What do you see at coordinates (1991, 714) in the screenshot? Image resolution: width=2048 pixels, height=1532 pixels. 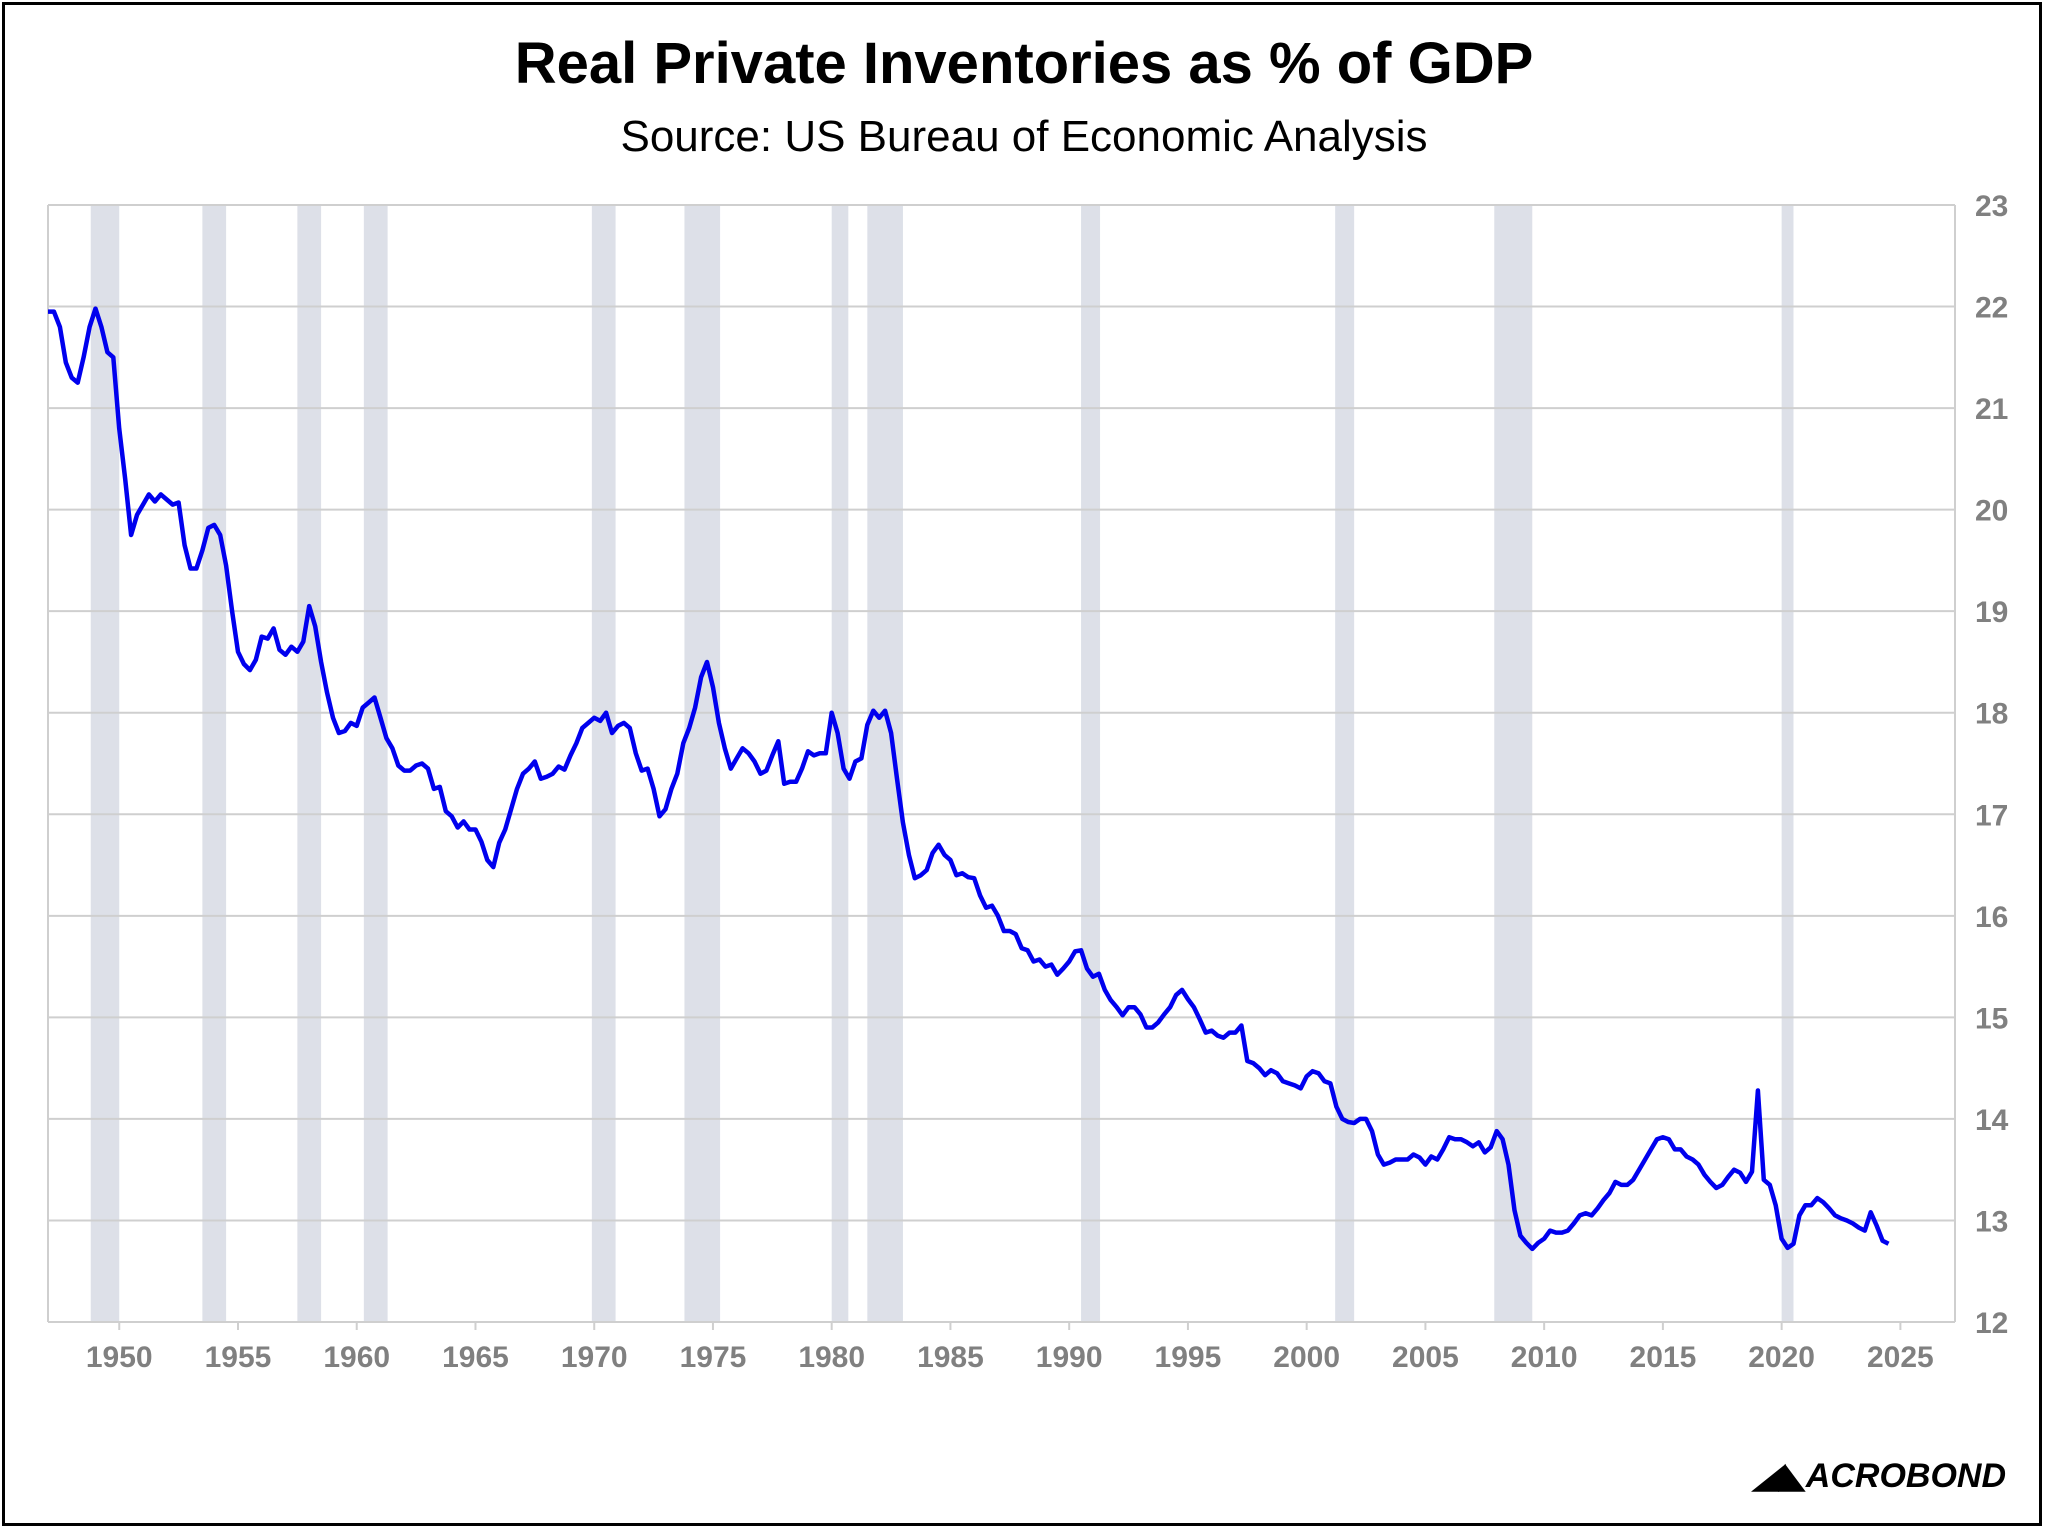 I see `y-tick-label: 18` at bounding box center [1991, 714].